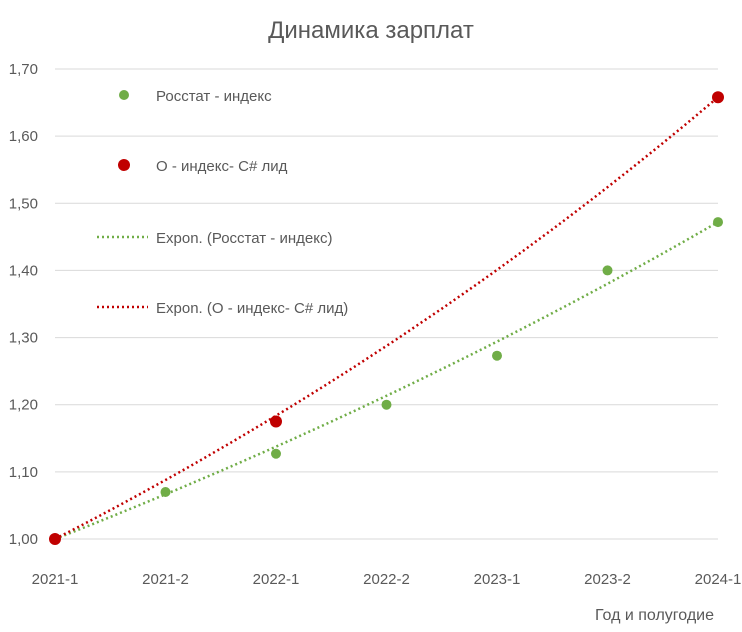 This screenshot has width=742, height=632. Describe the element at coordinates (23, 270) in the screenshot. I see `y-tick-label: 1,40` at that location.